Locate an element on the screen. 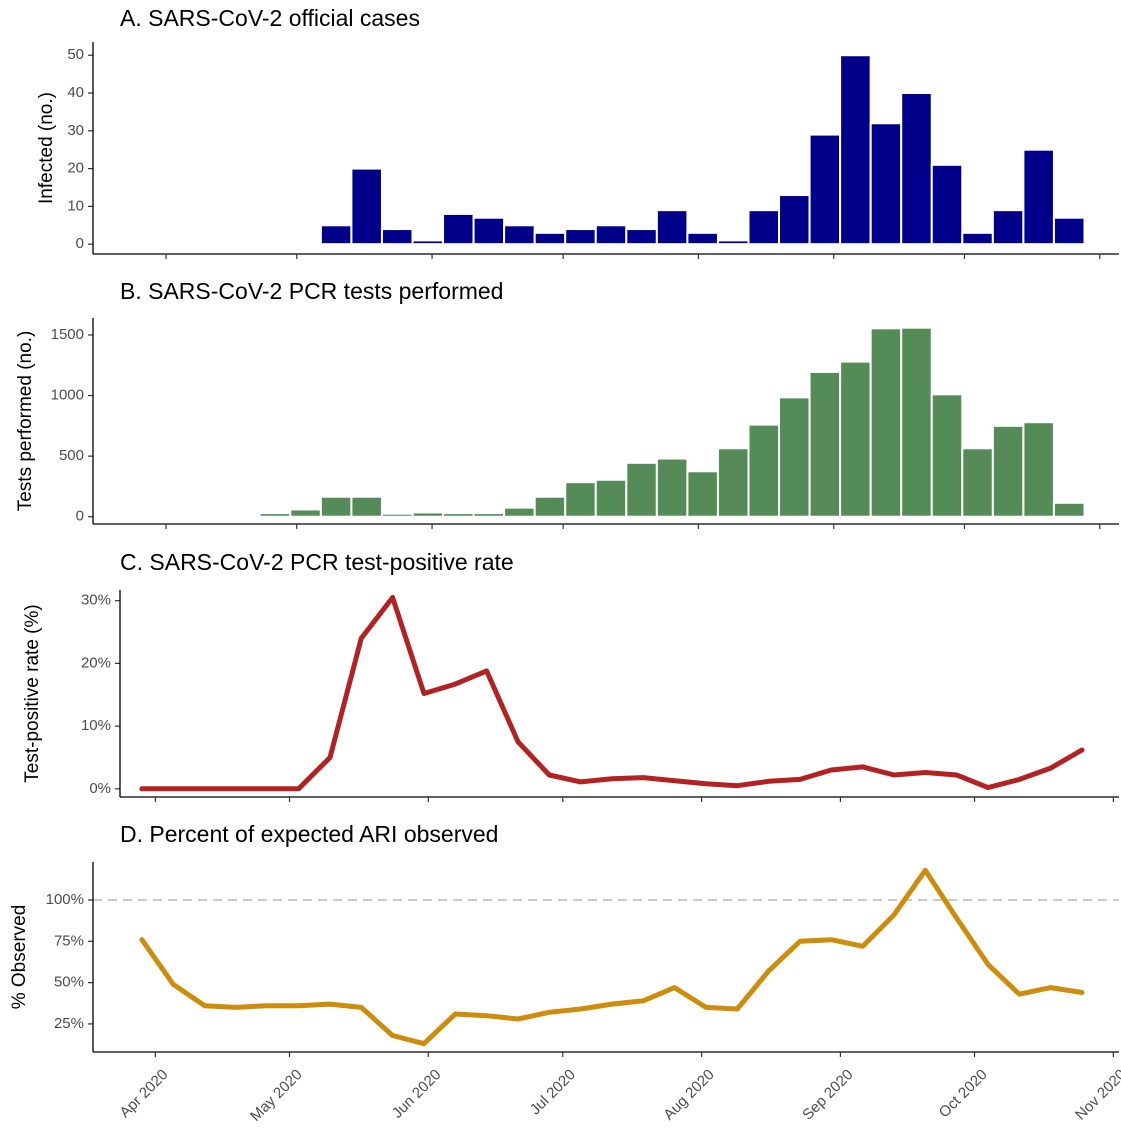  panel-title: A. SARS-CoV-2 official cases is located at coordinates (270, 18).